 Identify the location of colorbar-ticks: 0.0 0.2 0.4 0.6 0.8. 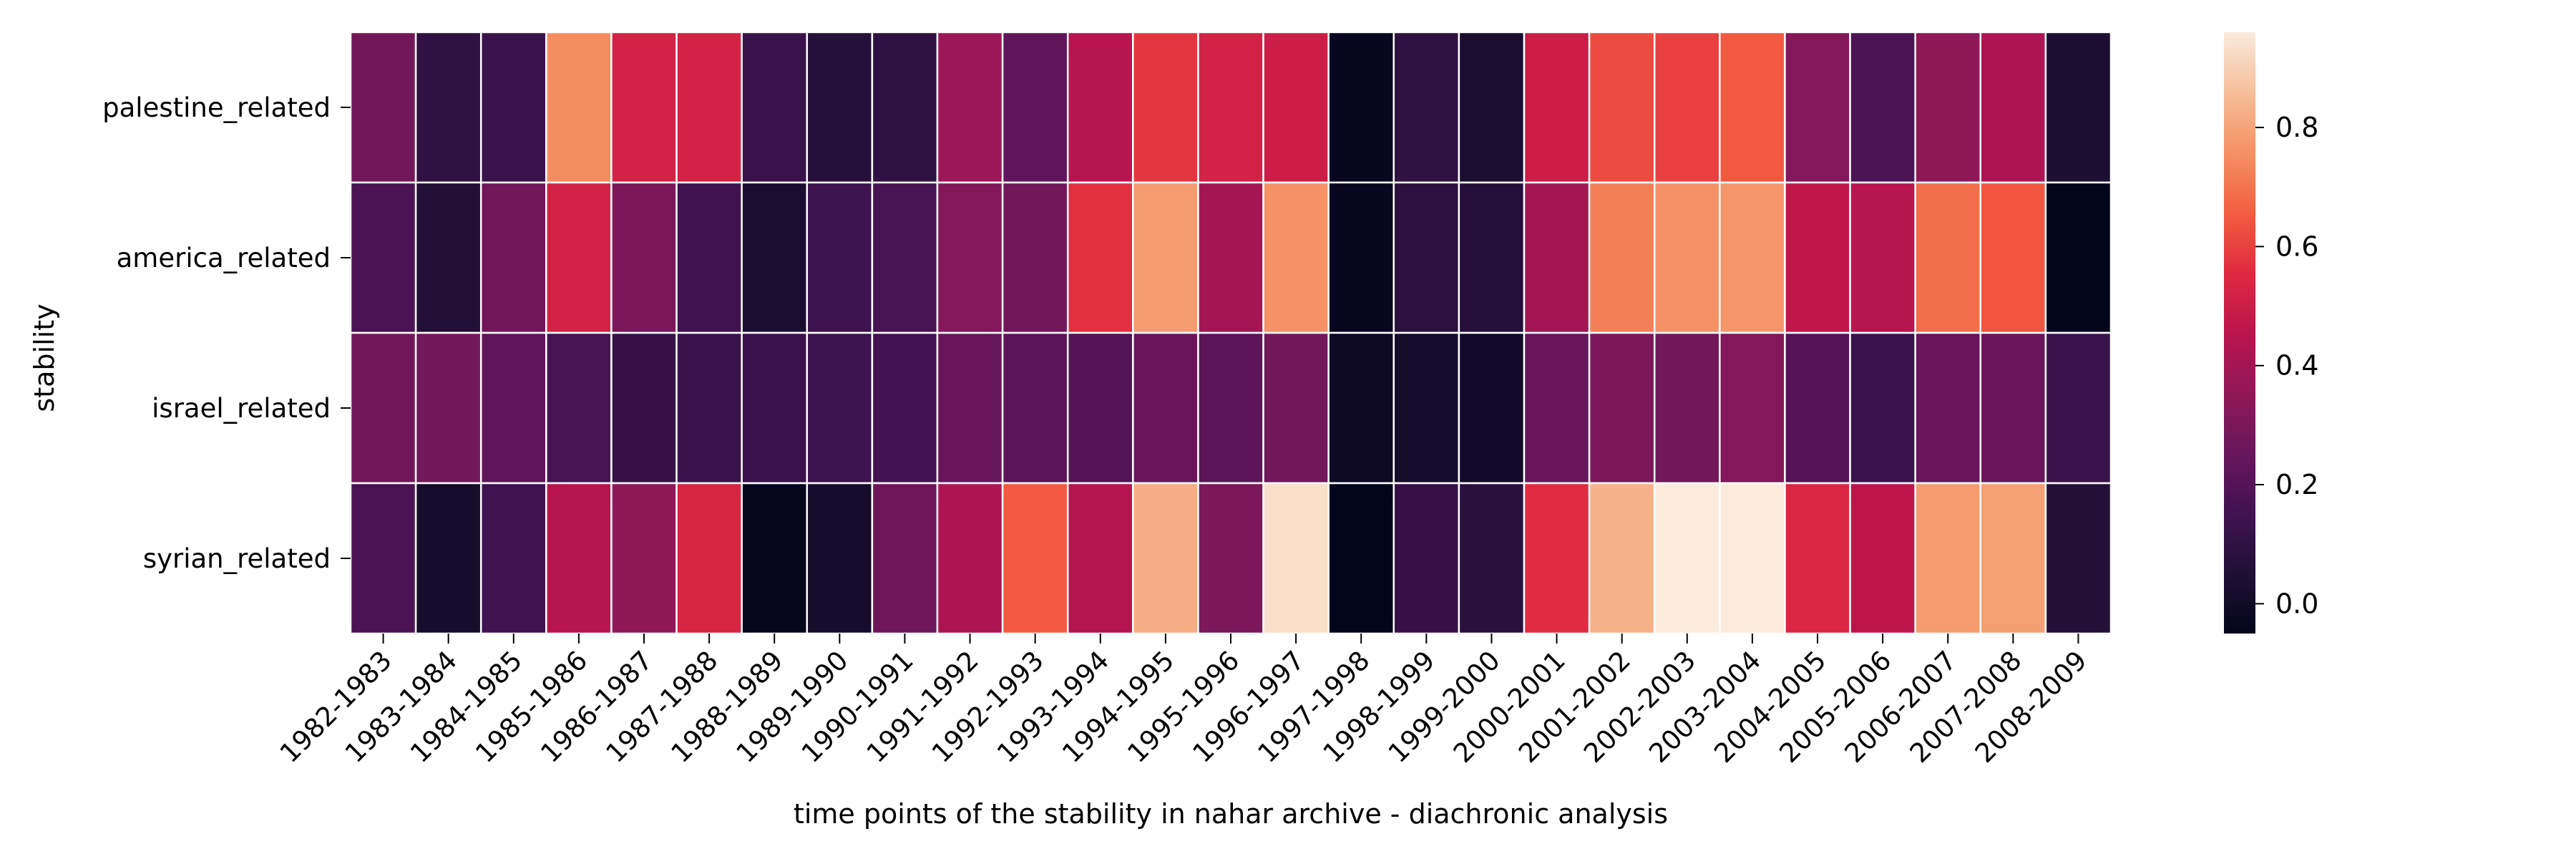
(2286, 365).